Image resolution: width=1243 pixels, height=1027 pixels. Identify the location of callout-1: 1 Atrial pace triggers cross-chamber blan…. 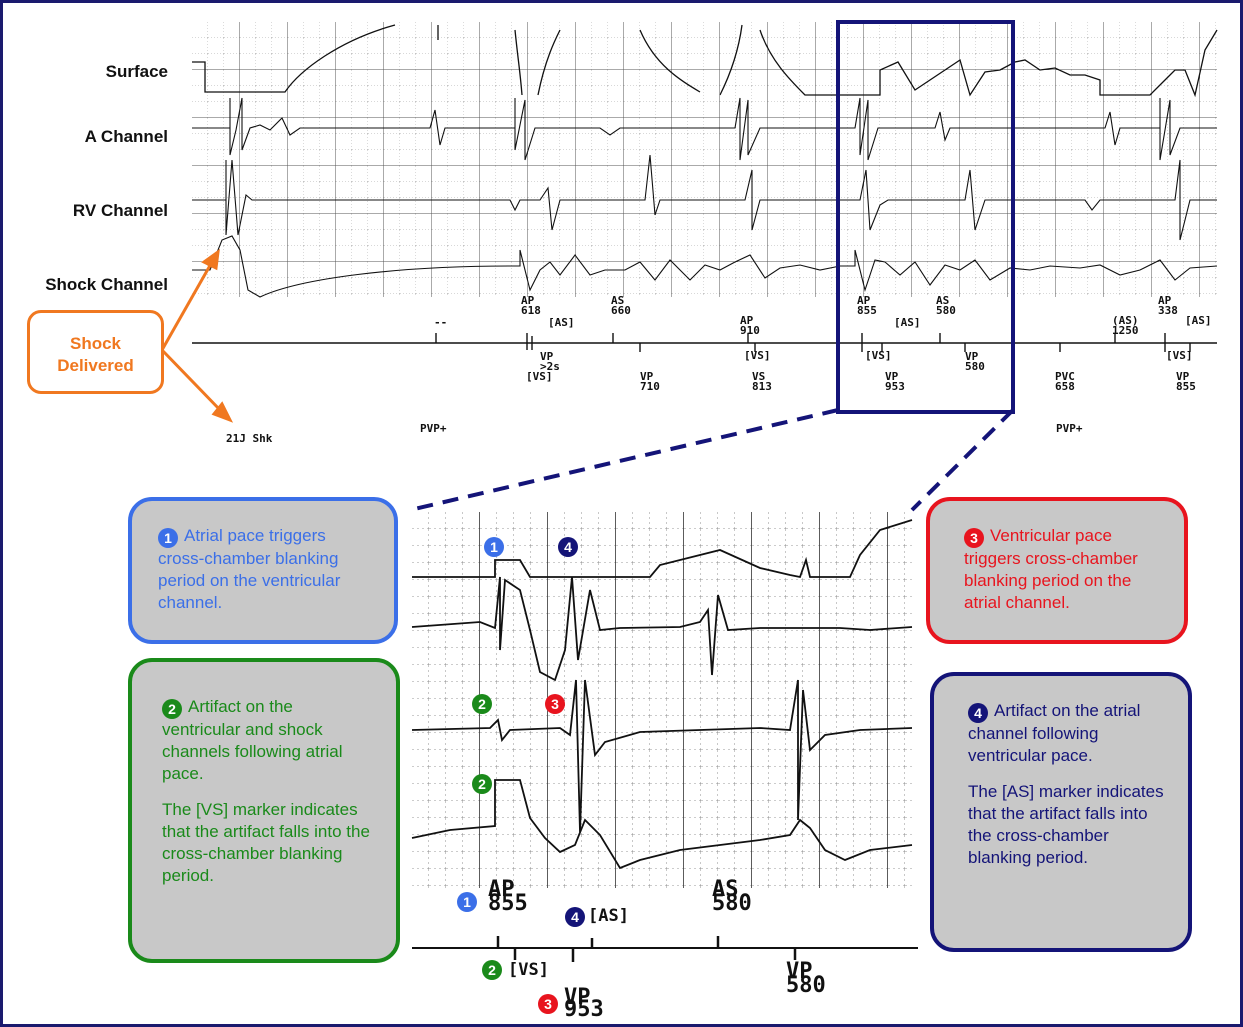
(263, 570).